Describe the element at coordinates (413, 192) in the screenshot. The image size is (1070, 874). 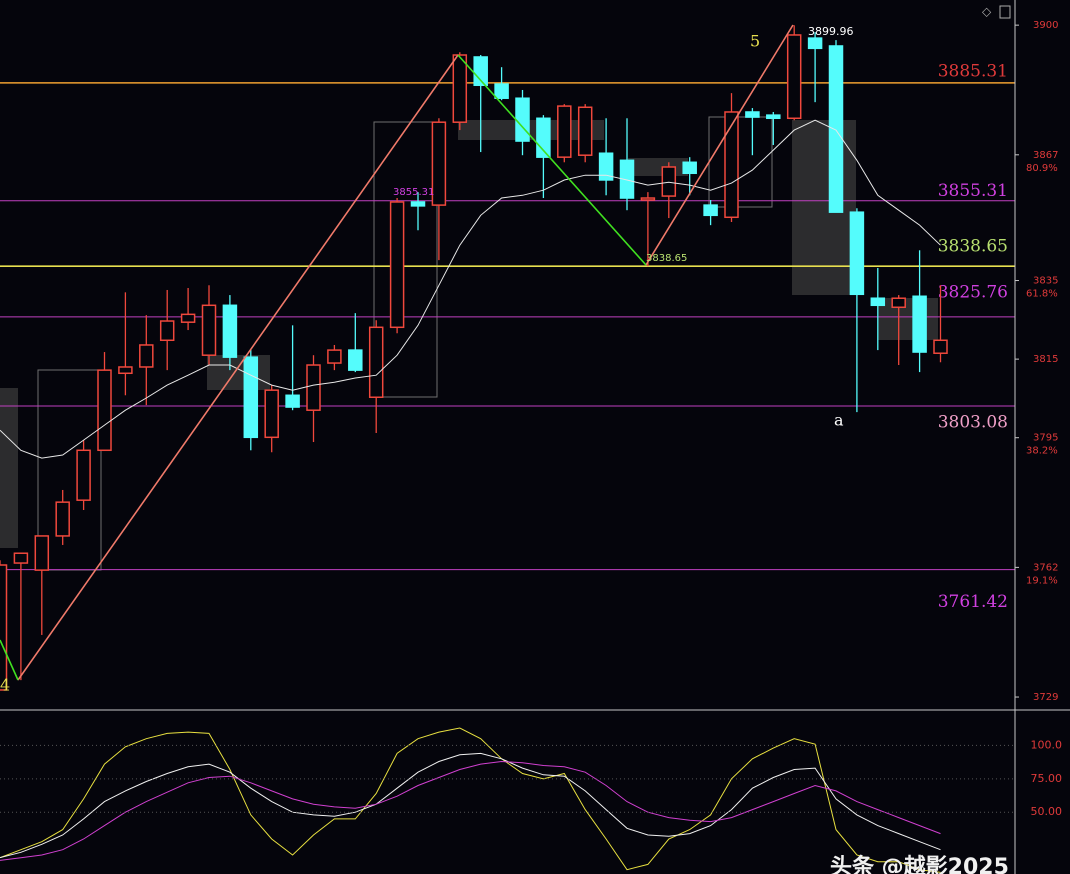
I see `level-note: 3855.31` at that location.